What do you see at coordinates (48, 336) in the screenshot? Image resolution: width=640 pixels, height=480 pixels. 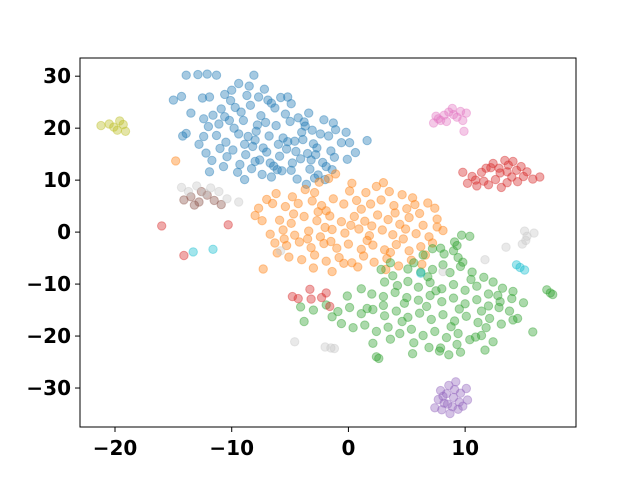 I see `y-tick-label: −20` at bounding box center [48, 336].